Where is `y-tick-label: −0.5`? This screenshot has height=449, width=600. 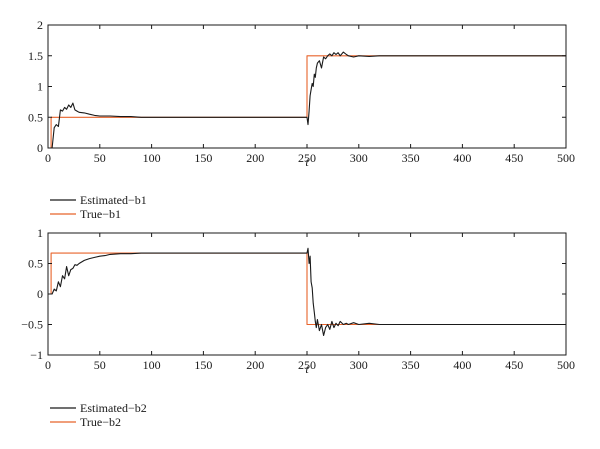
y-tick-label: −0.5 is located at coordinates (32, 325).